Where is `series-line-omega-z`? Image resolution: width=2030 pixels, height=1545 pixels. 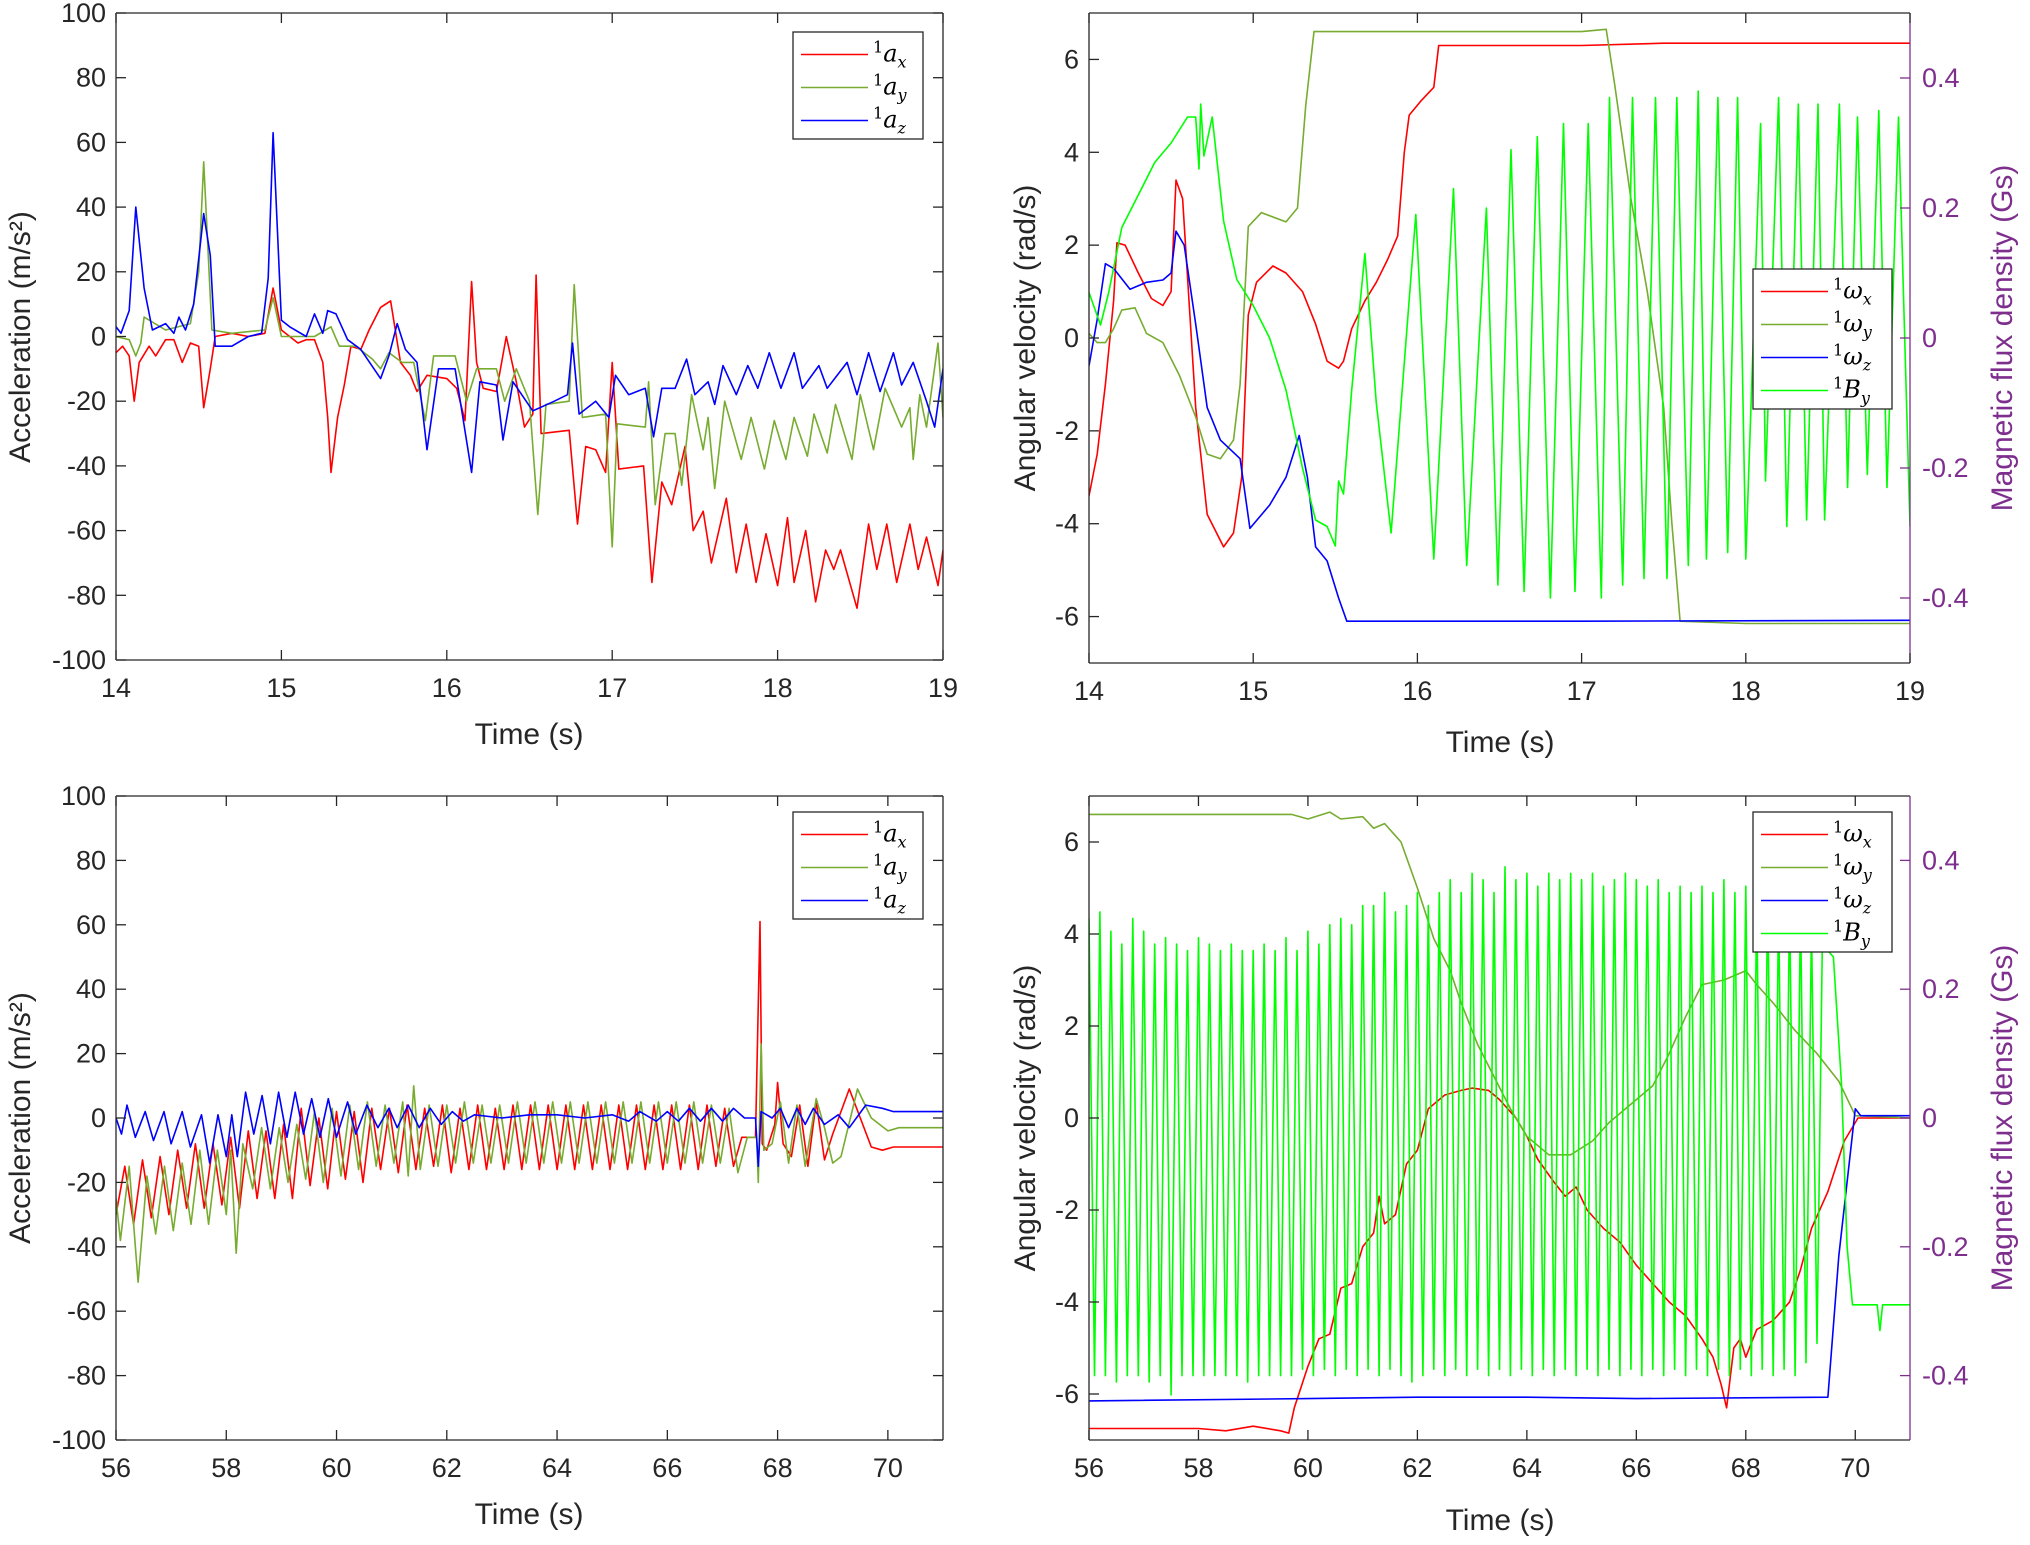 series-line-omega-z is located at coordinates (1499, 426).